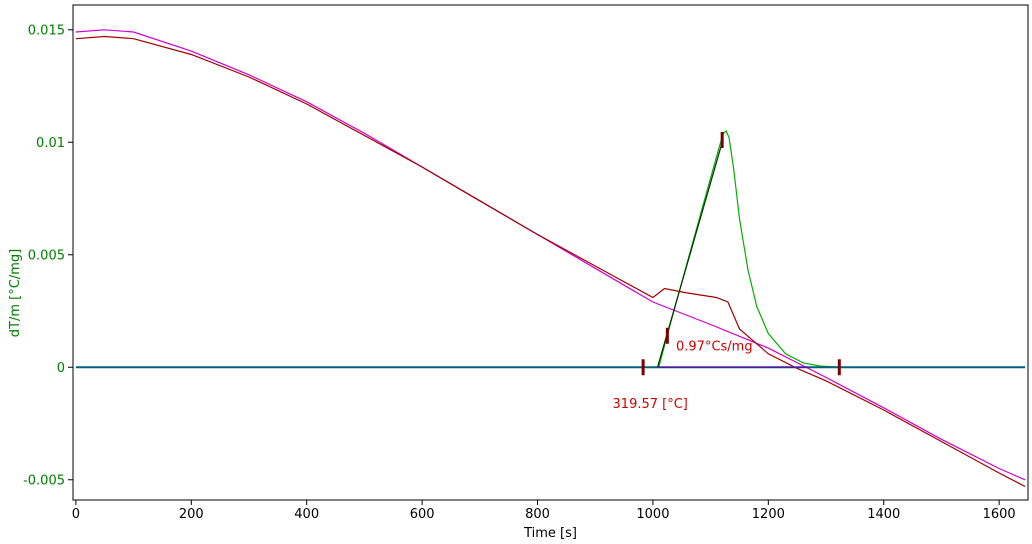 This screenshot has height=544, width=1032. Describe the element at coordinates (537, 514) in the screenshot. I see `x-tick-label: 800` at that location.